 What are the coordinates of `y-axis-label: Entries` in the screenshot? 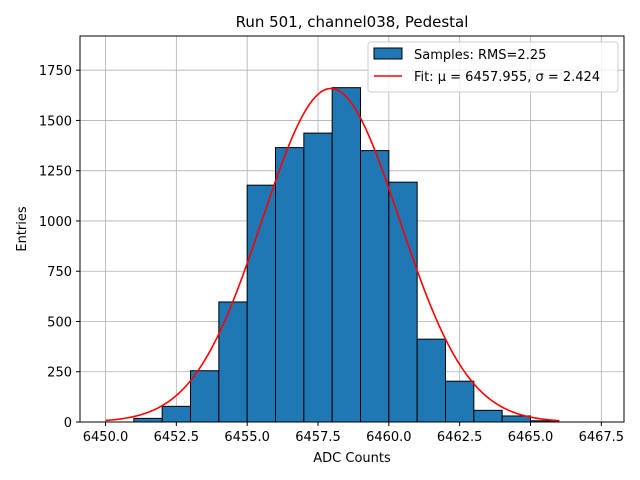 It's located at (22, 229).